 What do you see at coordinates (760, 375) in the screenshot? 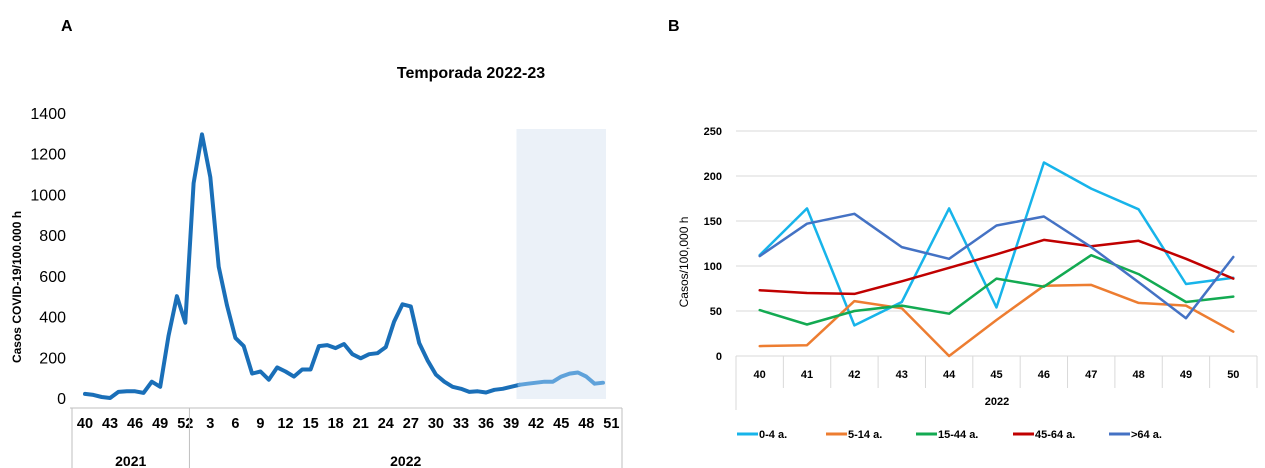
I see `x-tick-label-b: 40` at bounding box center [760, 375].